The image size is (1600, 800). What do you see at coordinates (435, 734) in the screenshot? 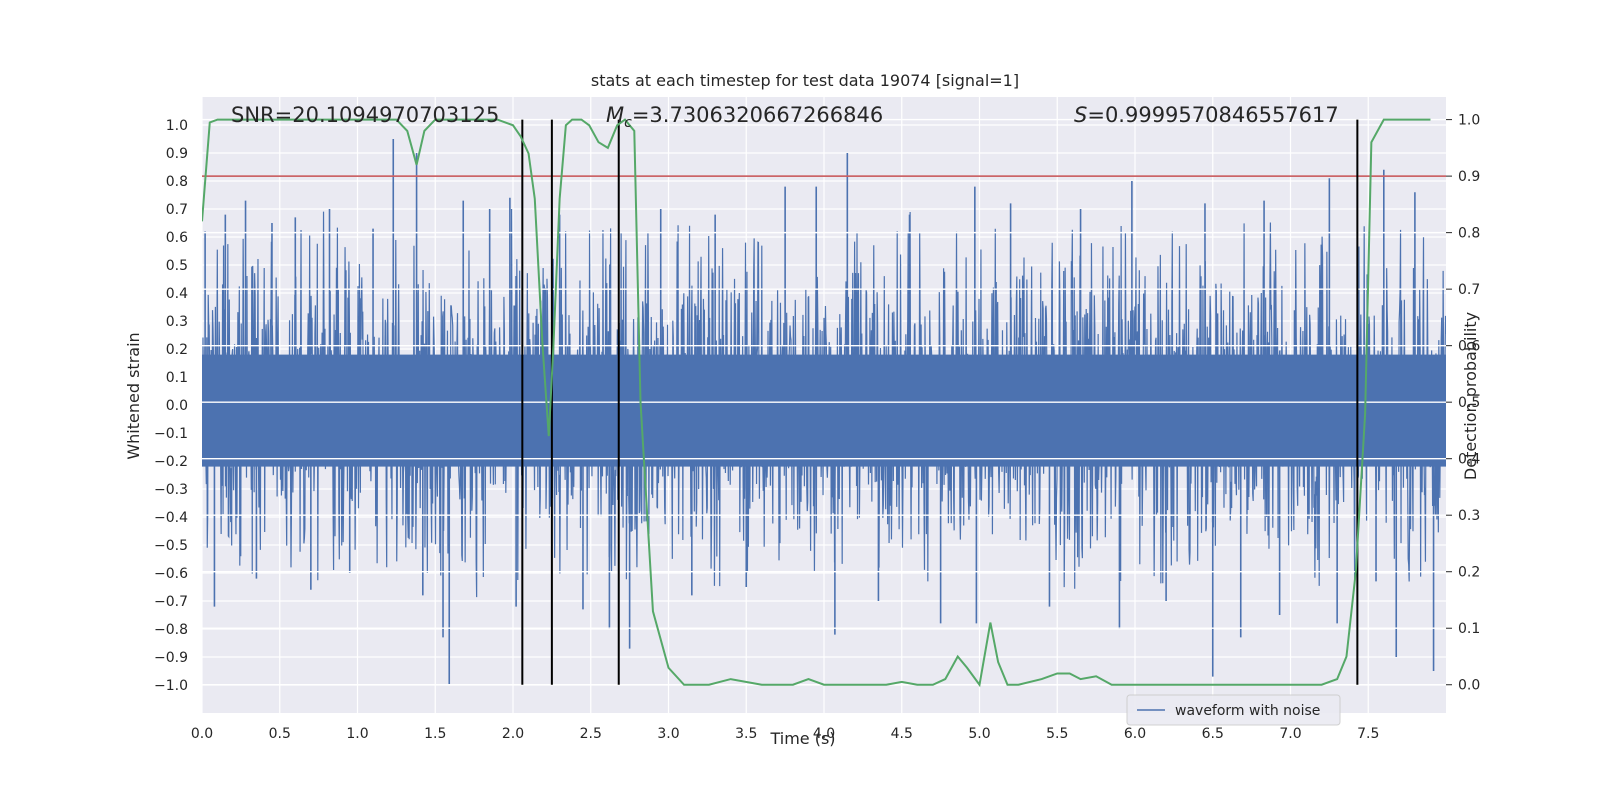
I see `x-tick-label: 1.5` at bounding box center [435, 734].